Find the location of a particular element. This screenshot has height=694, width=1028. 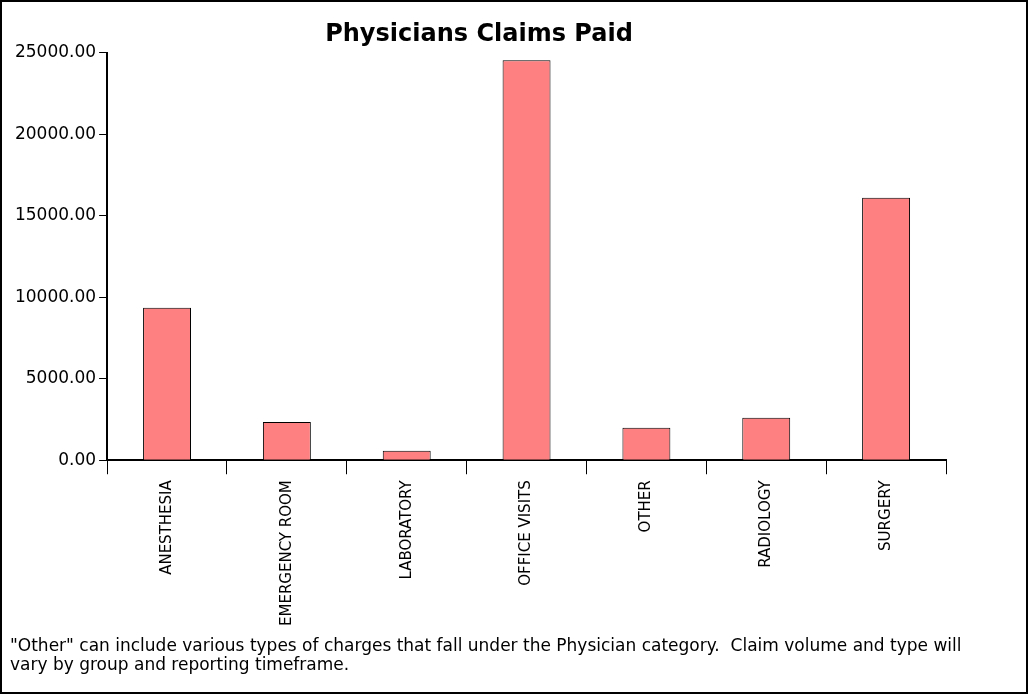

y-tick-label: 10000.00 is located at coordinates (55, 295).